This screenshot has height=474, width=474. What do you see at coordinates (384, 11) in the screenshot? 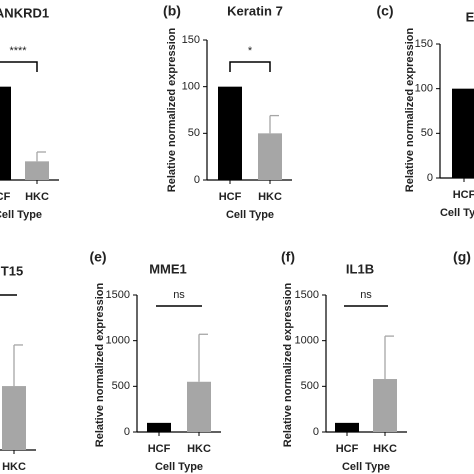
I see `panel-label: (c)` at bounding box center [384, 11].